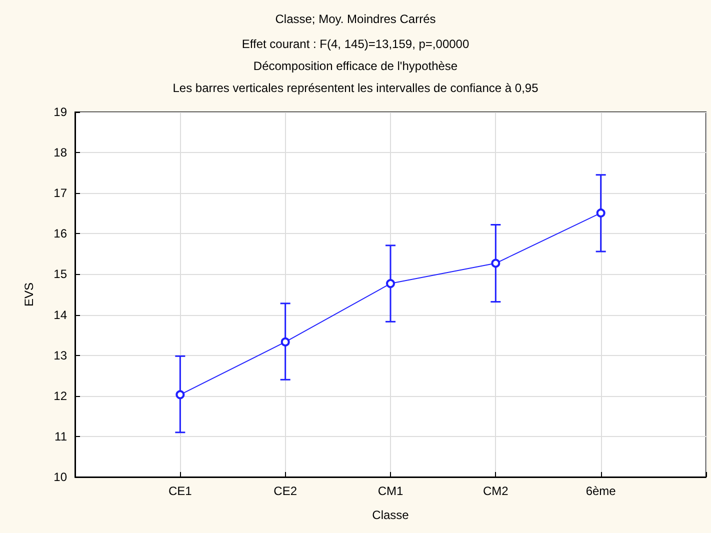 The width and height of the screenshot is (711, 533). What do you see at coordinates (355, 19) in the screenshot?
I see `chart-title: Classe; Moy. Moindres Carrés` at bounding box center [355, 19].